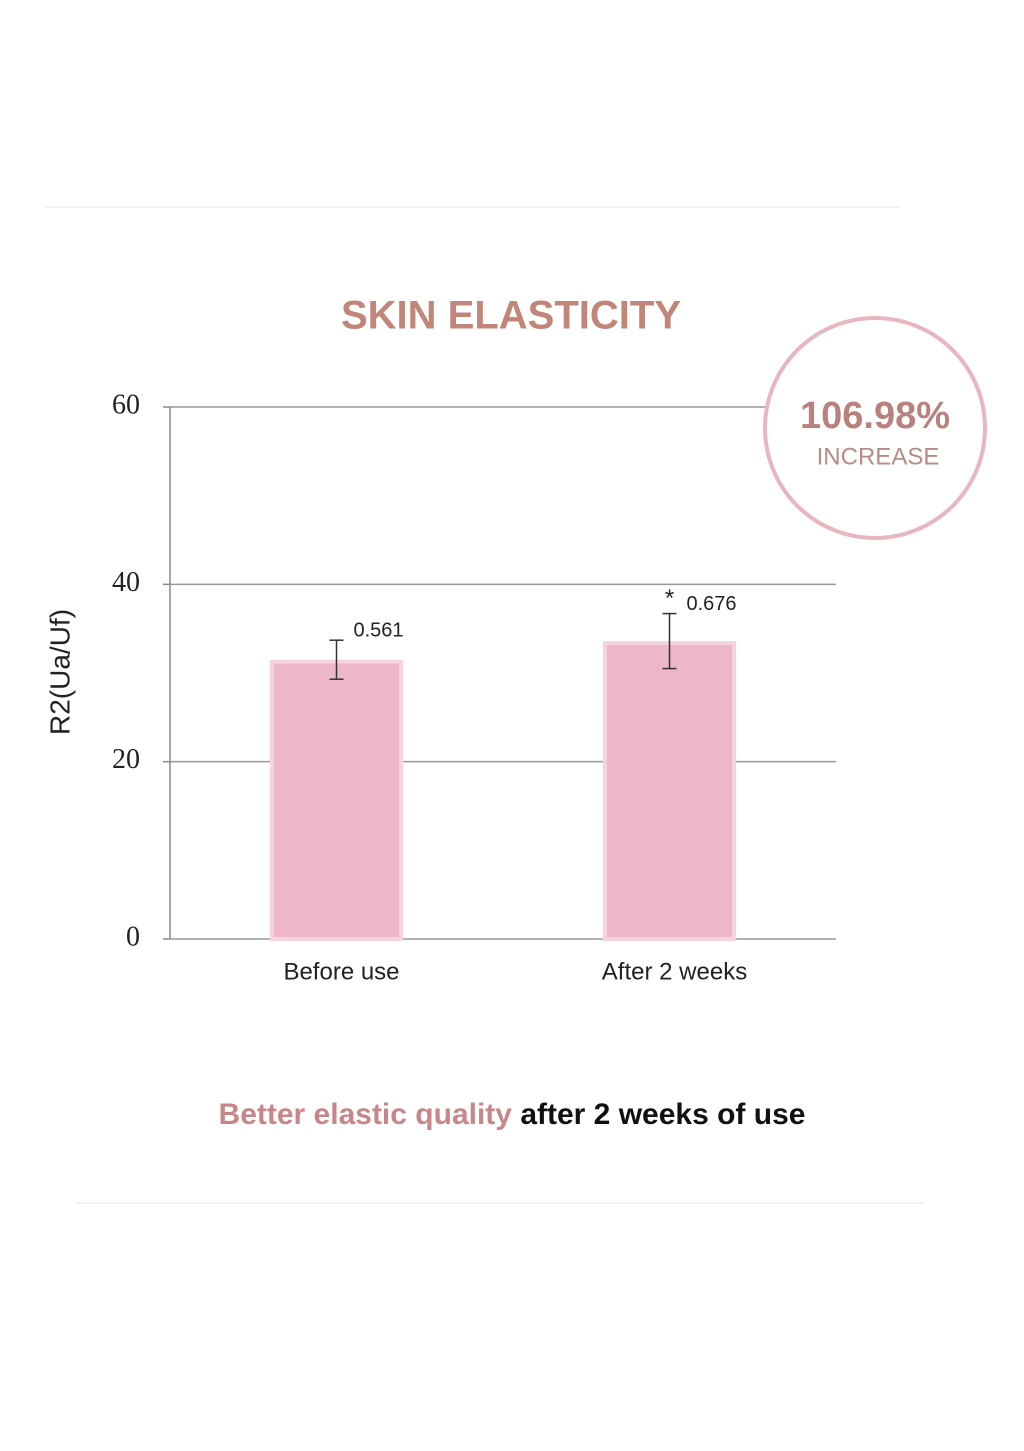 The width and height of the screenshot is (1024, 1451). I want to click on chart-title: SKIN ELASTICITY, so click(511, 316).